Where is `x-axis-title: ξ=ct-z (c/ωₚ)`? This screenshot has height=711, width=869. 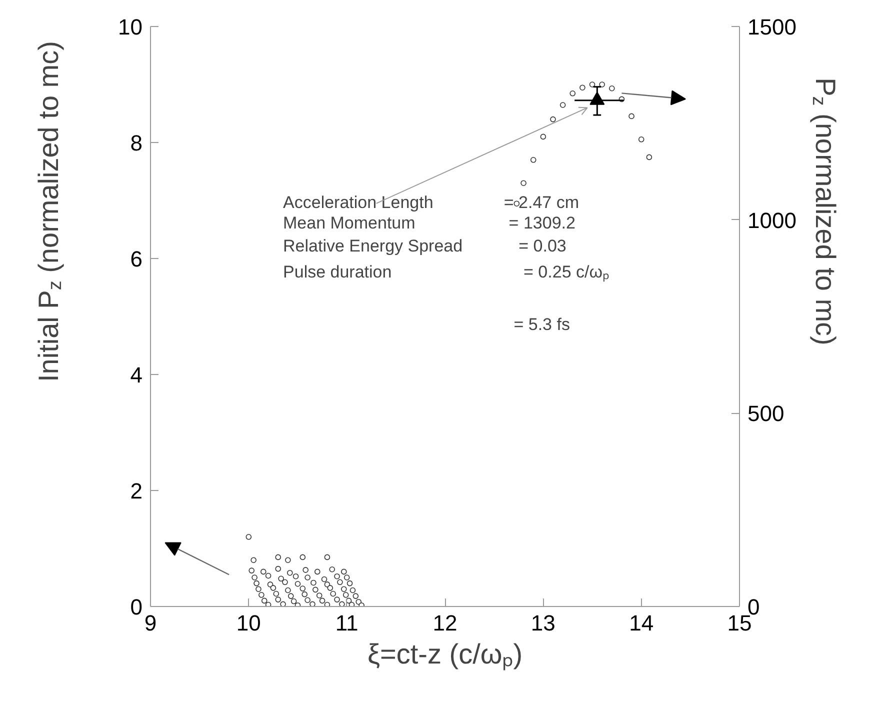
x-axis-title: ξ=ct-z (c/ωₚ) is located at coordinates (445, 654).